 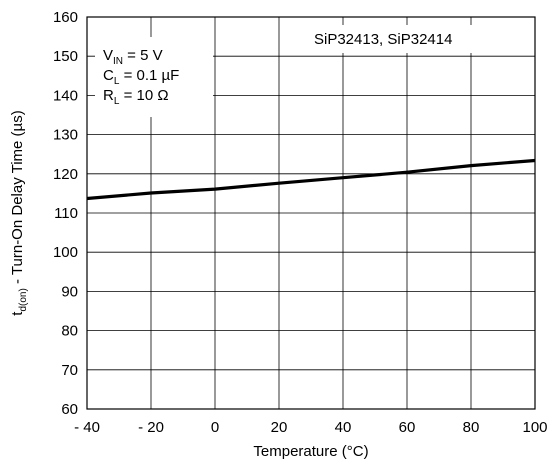 I want to click on x-tick-label: 20, so click(x=279, y=427).